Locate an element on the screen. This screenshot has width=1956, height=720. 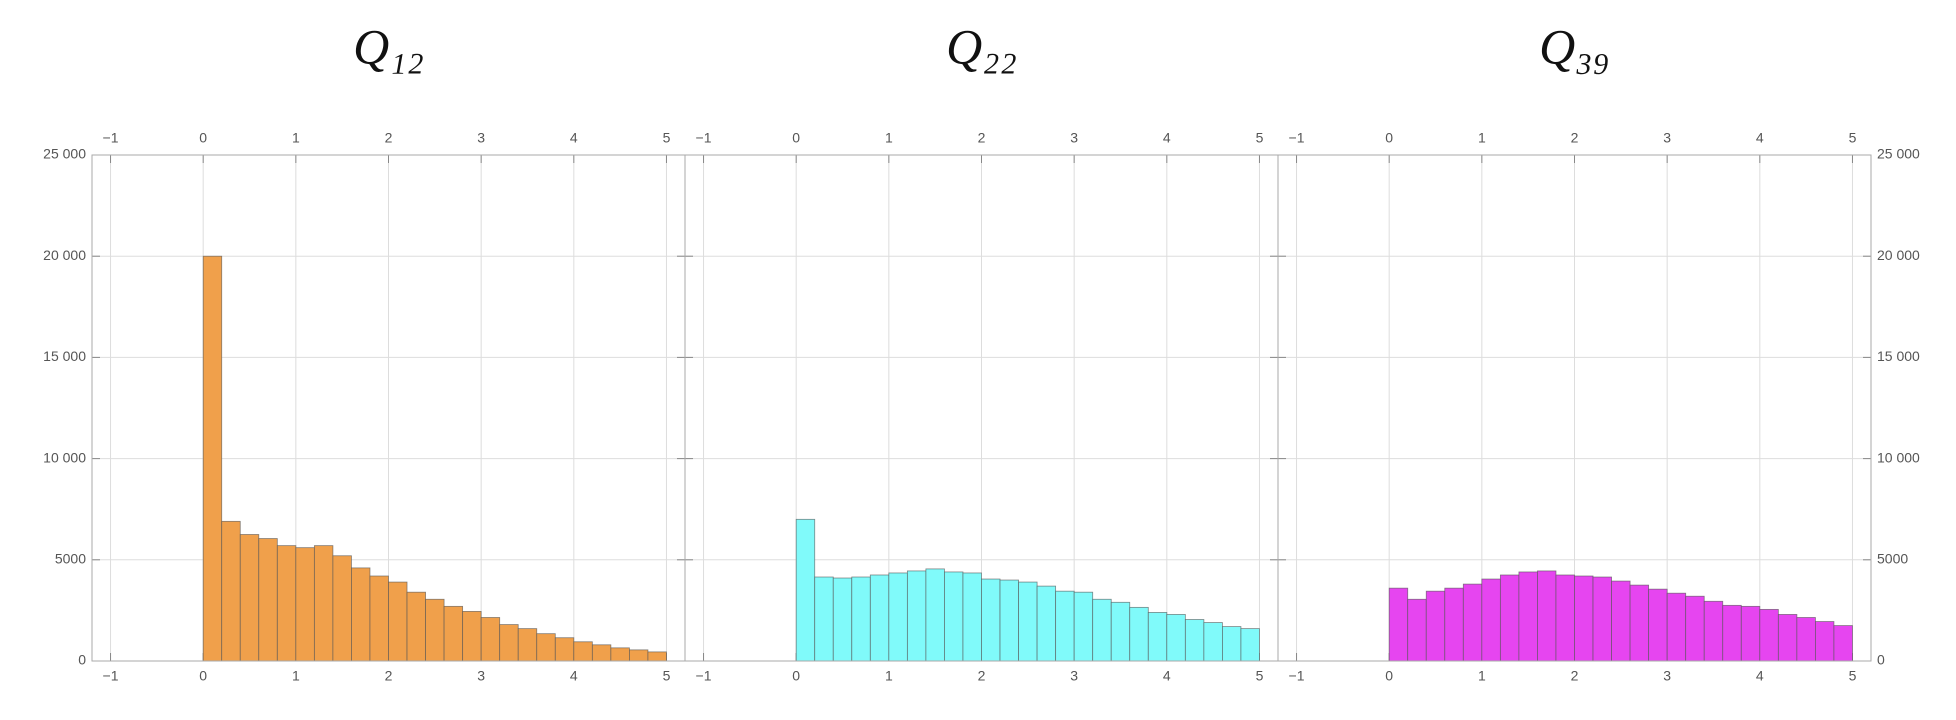
chart-title: Q₂₂ is located at coordinates (981, 46).